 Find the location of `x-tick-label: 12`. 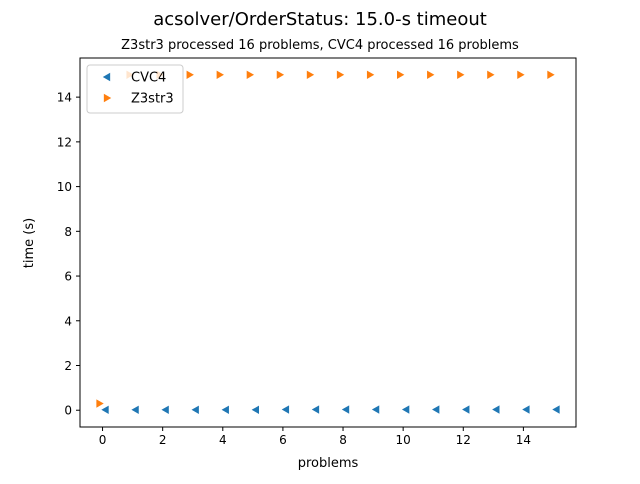

x-tick-label: 12 is located at coordinates (463, 440).